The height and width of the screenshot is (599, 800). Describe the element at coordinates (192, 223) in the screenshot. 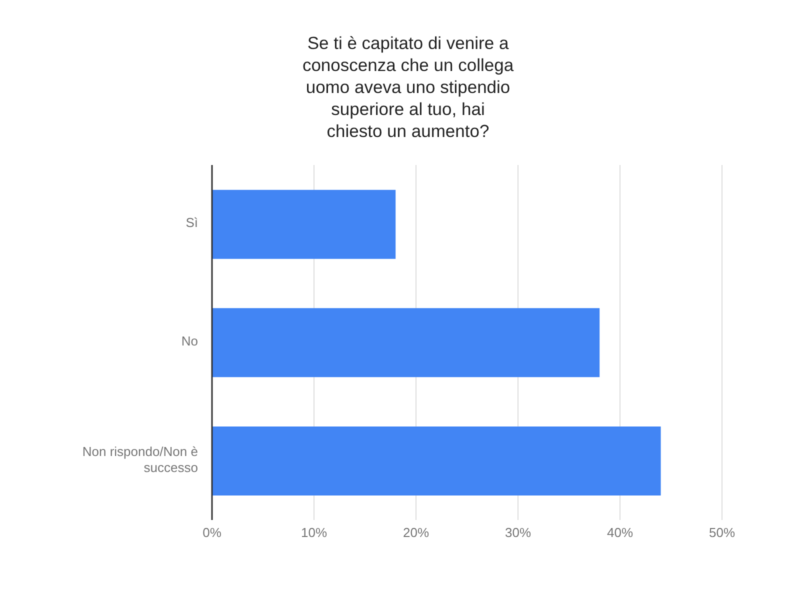

I see `y-tick-label: Sì` at that location.